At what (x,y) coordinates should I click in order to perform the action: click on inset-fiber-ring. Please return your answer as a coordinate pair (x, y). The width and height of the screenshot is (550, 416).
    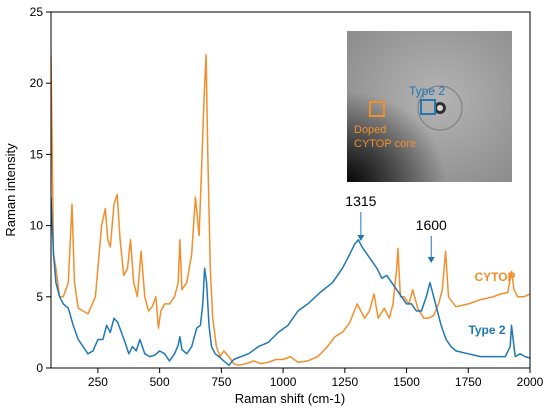
    Looking at the image, I should click on (440, 108).